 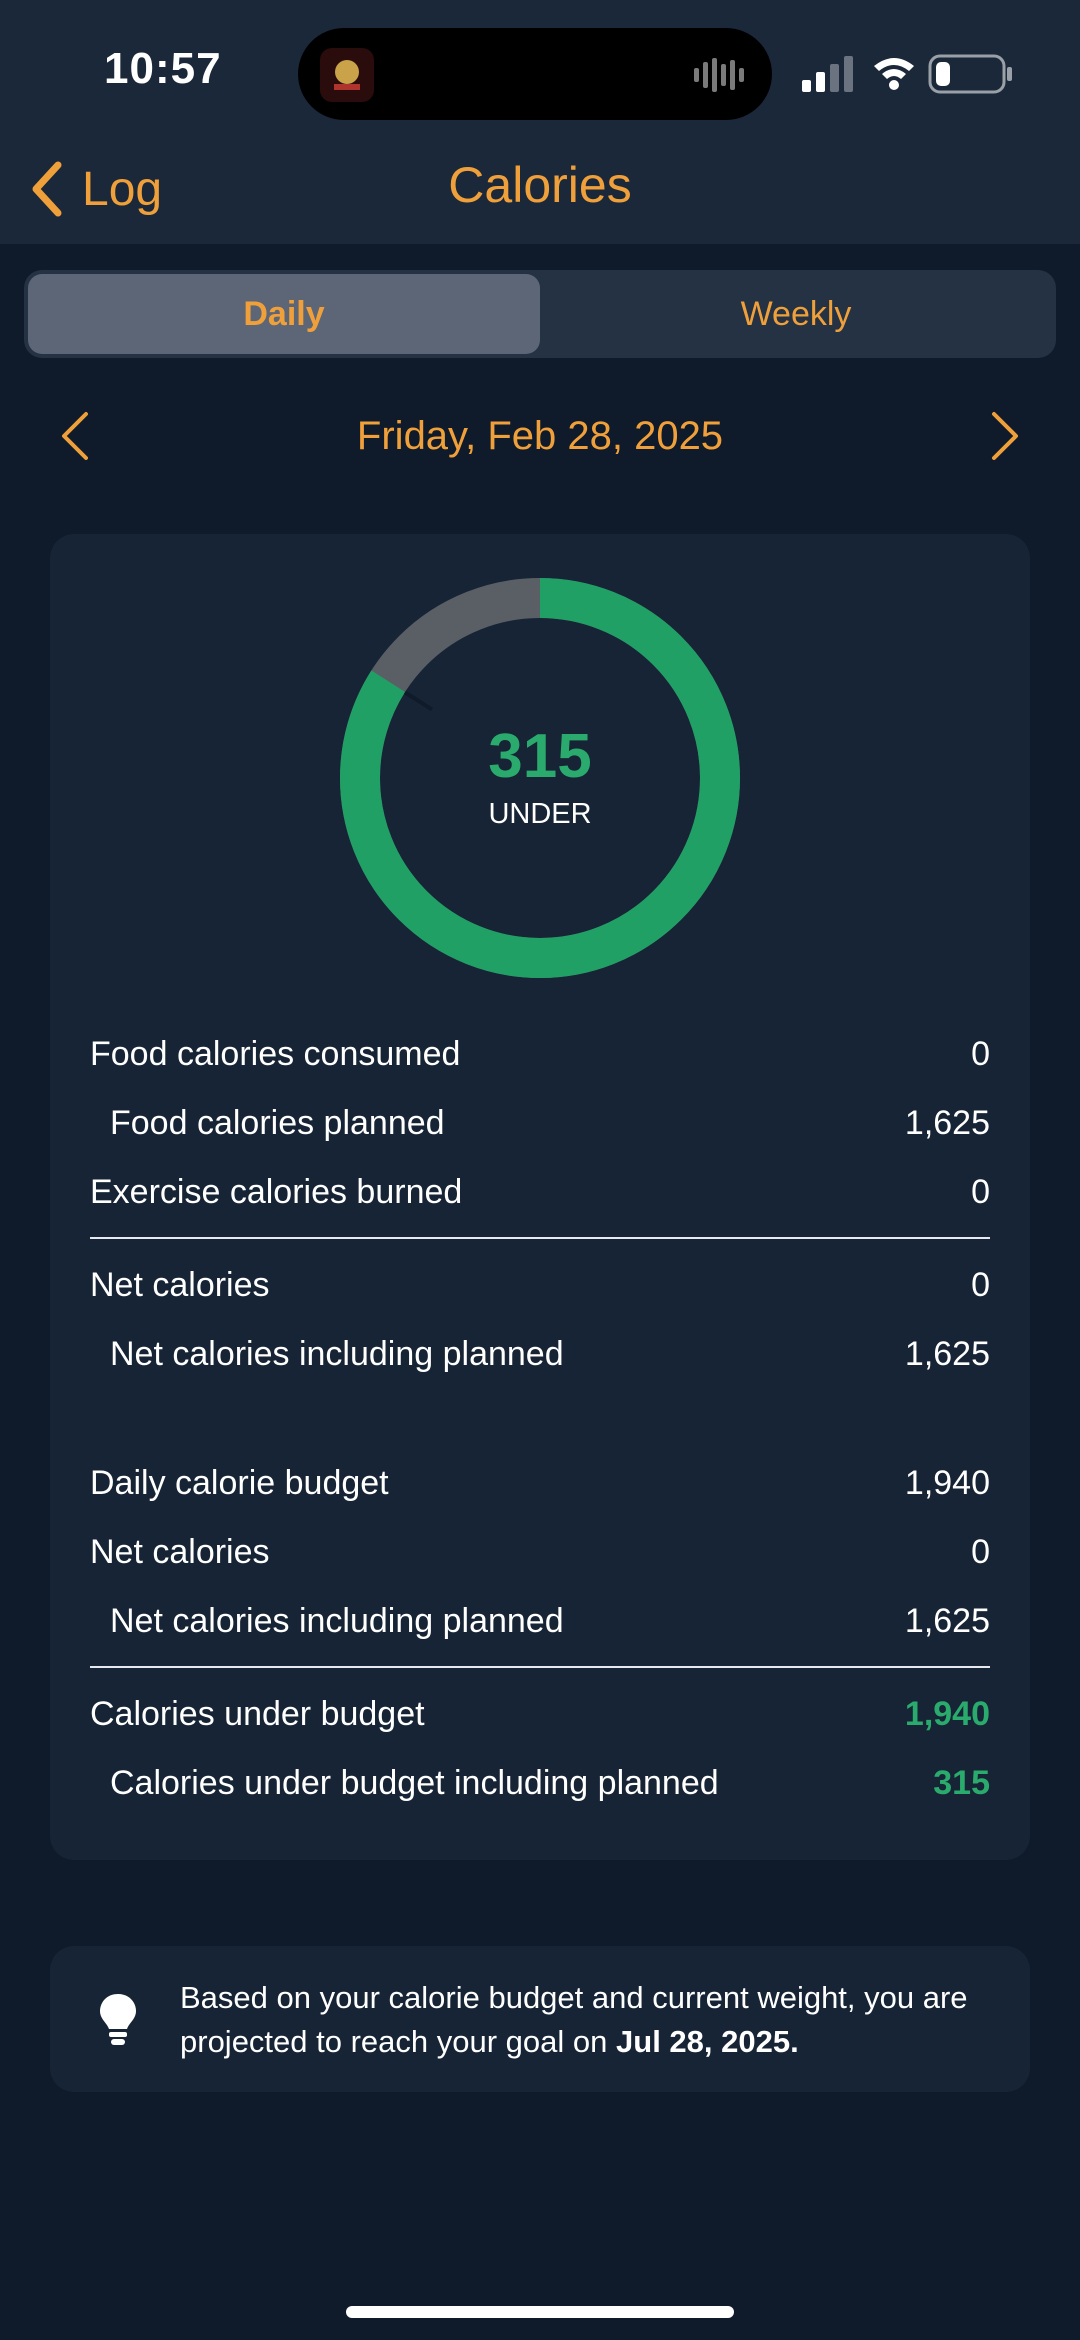 I want to click on row-exercise-burned: Exercise calories burned 0, so click(x=540, y=1192).